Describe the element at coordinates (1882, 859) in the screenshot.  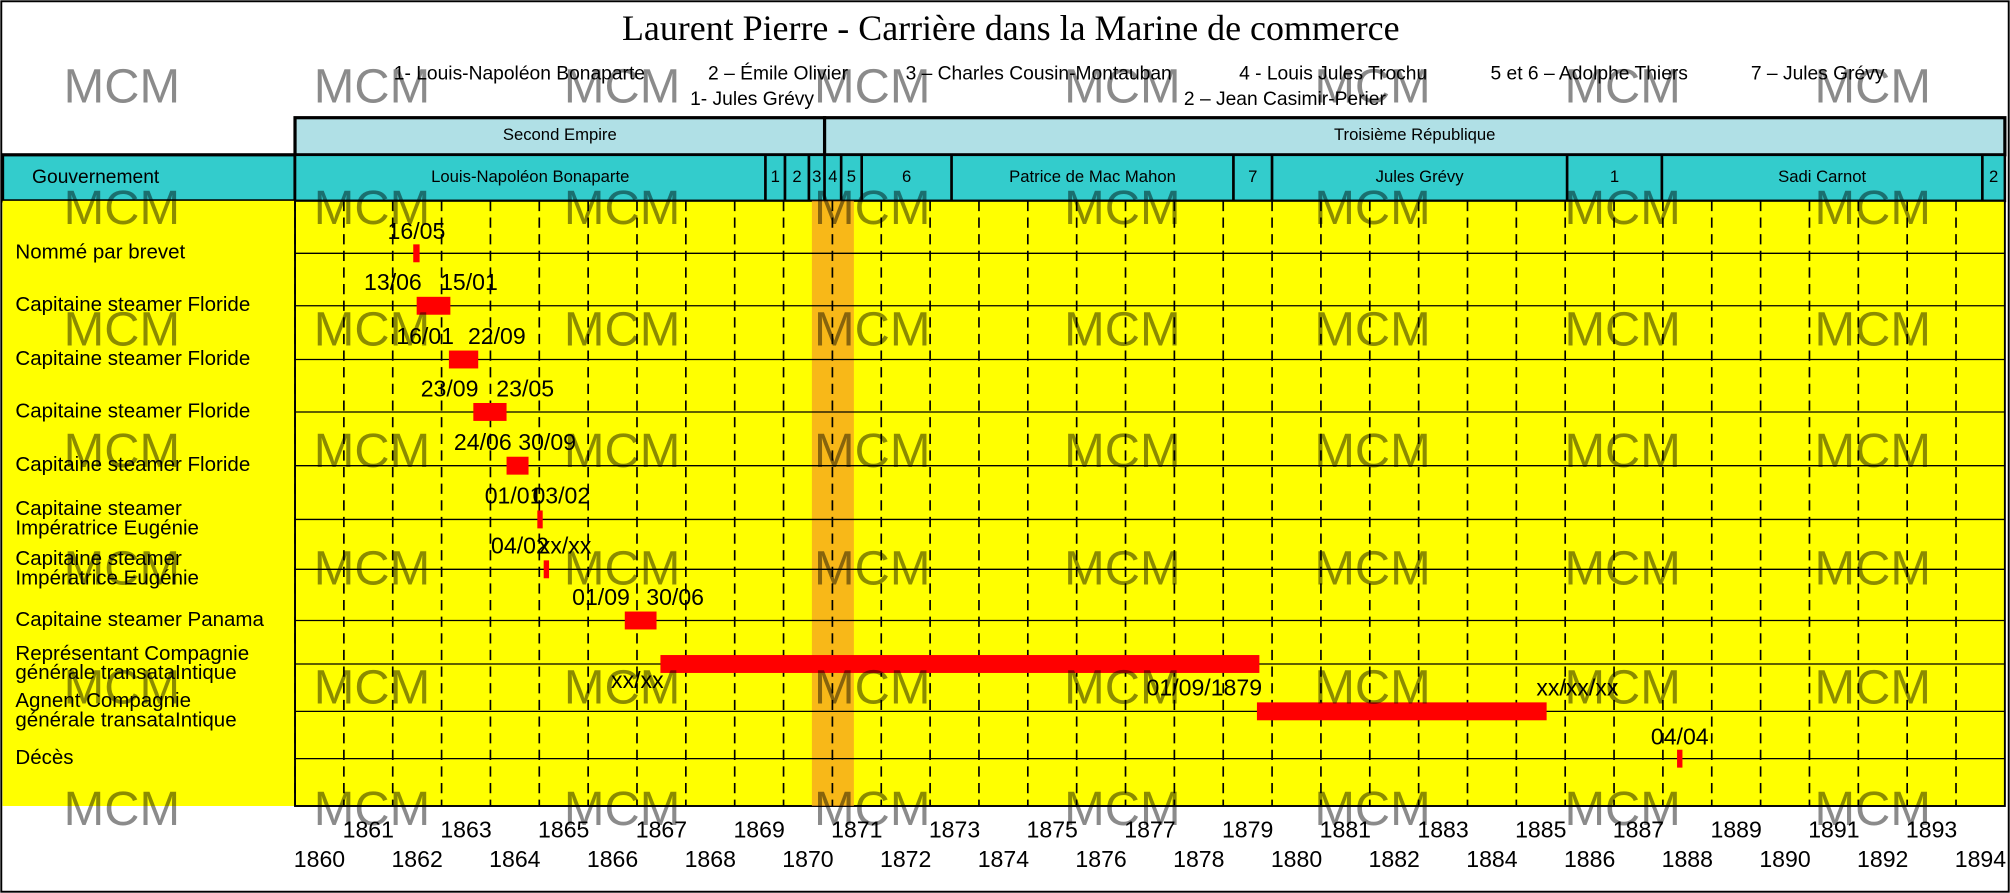
I see `x-tick-label: 1892` at that location.